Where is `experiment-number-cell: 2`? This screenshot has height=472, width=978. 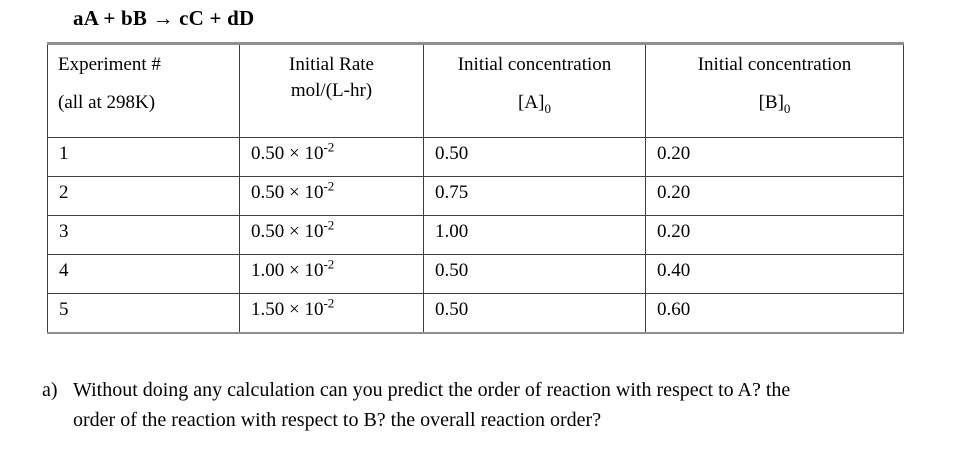 experiment-number-cell: 2 is located at coordinates (143, 196).